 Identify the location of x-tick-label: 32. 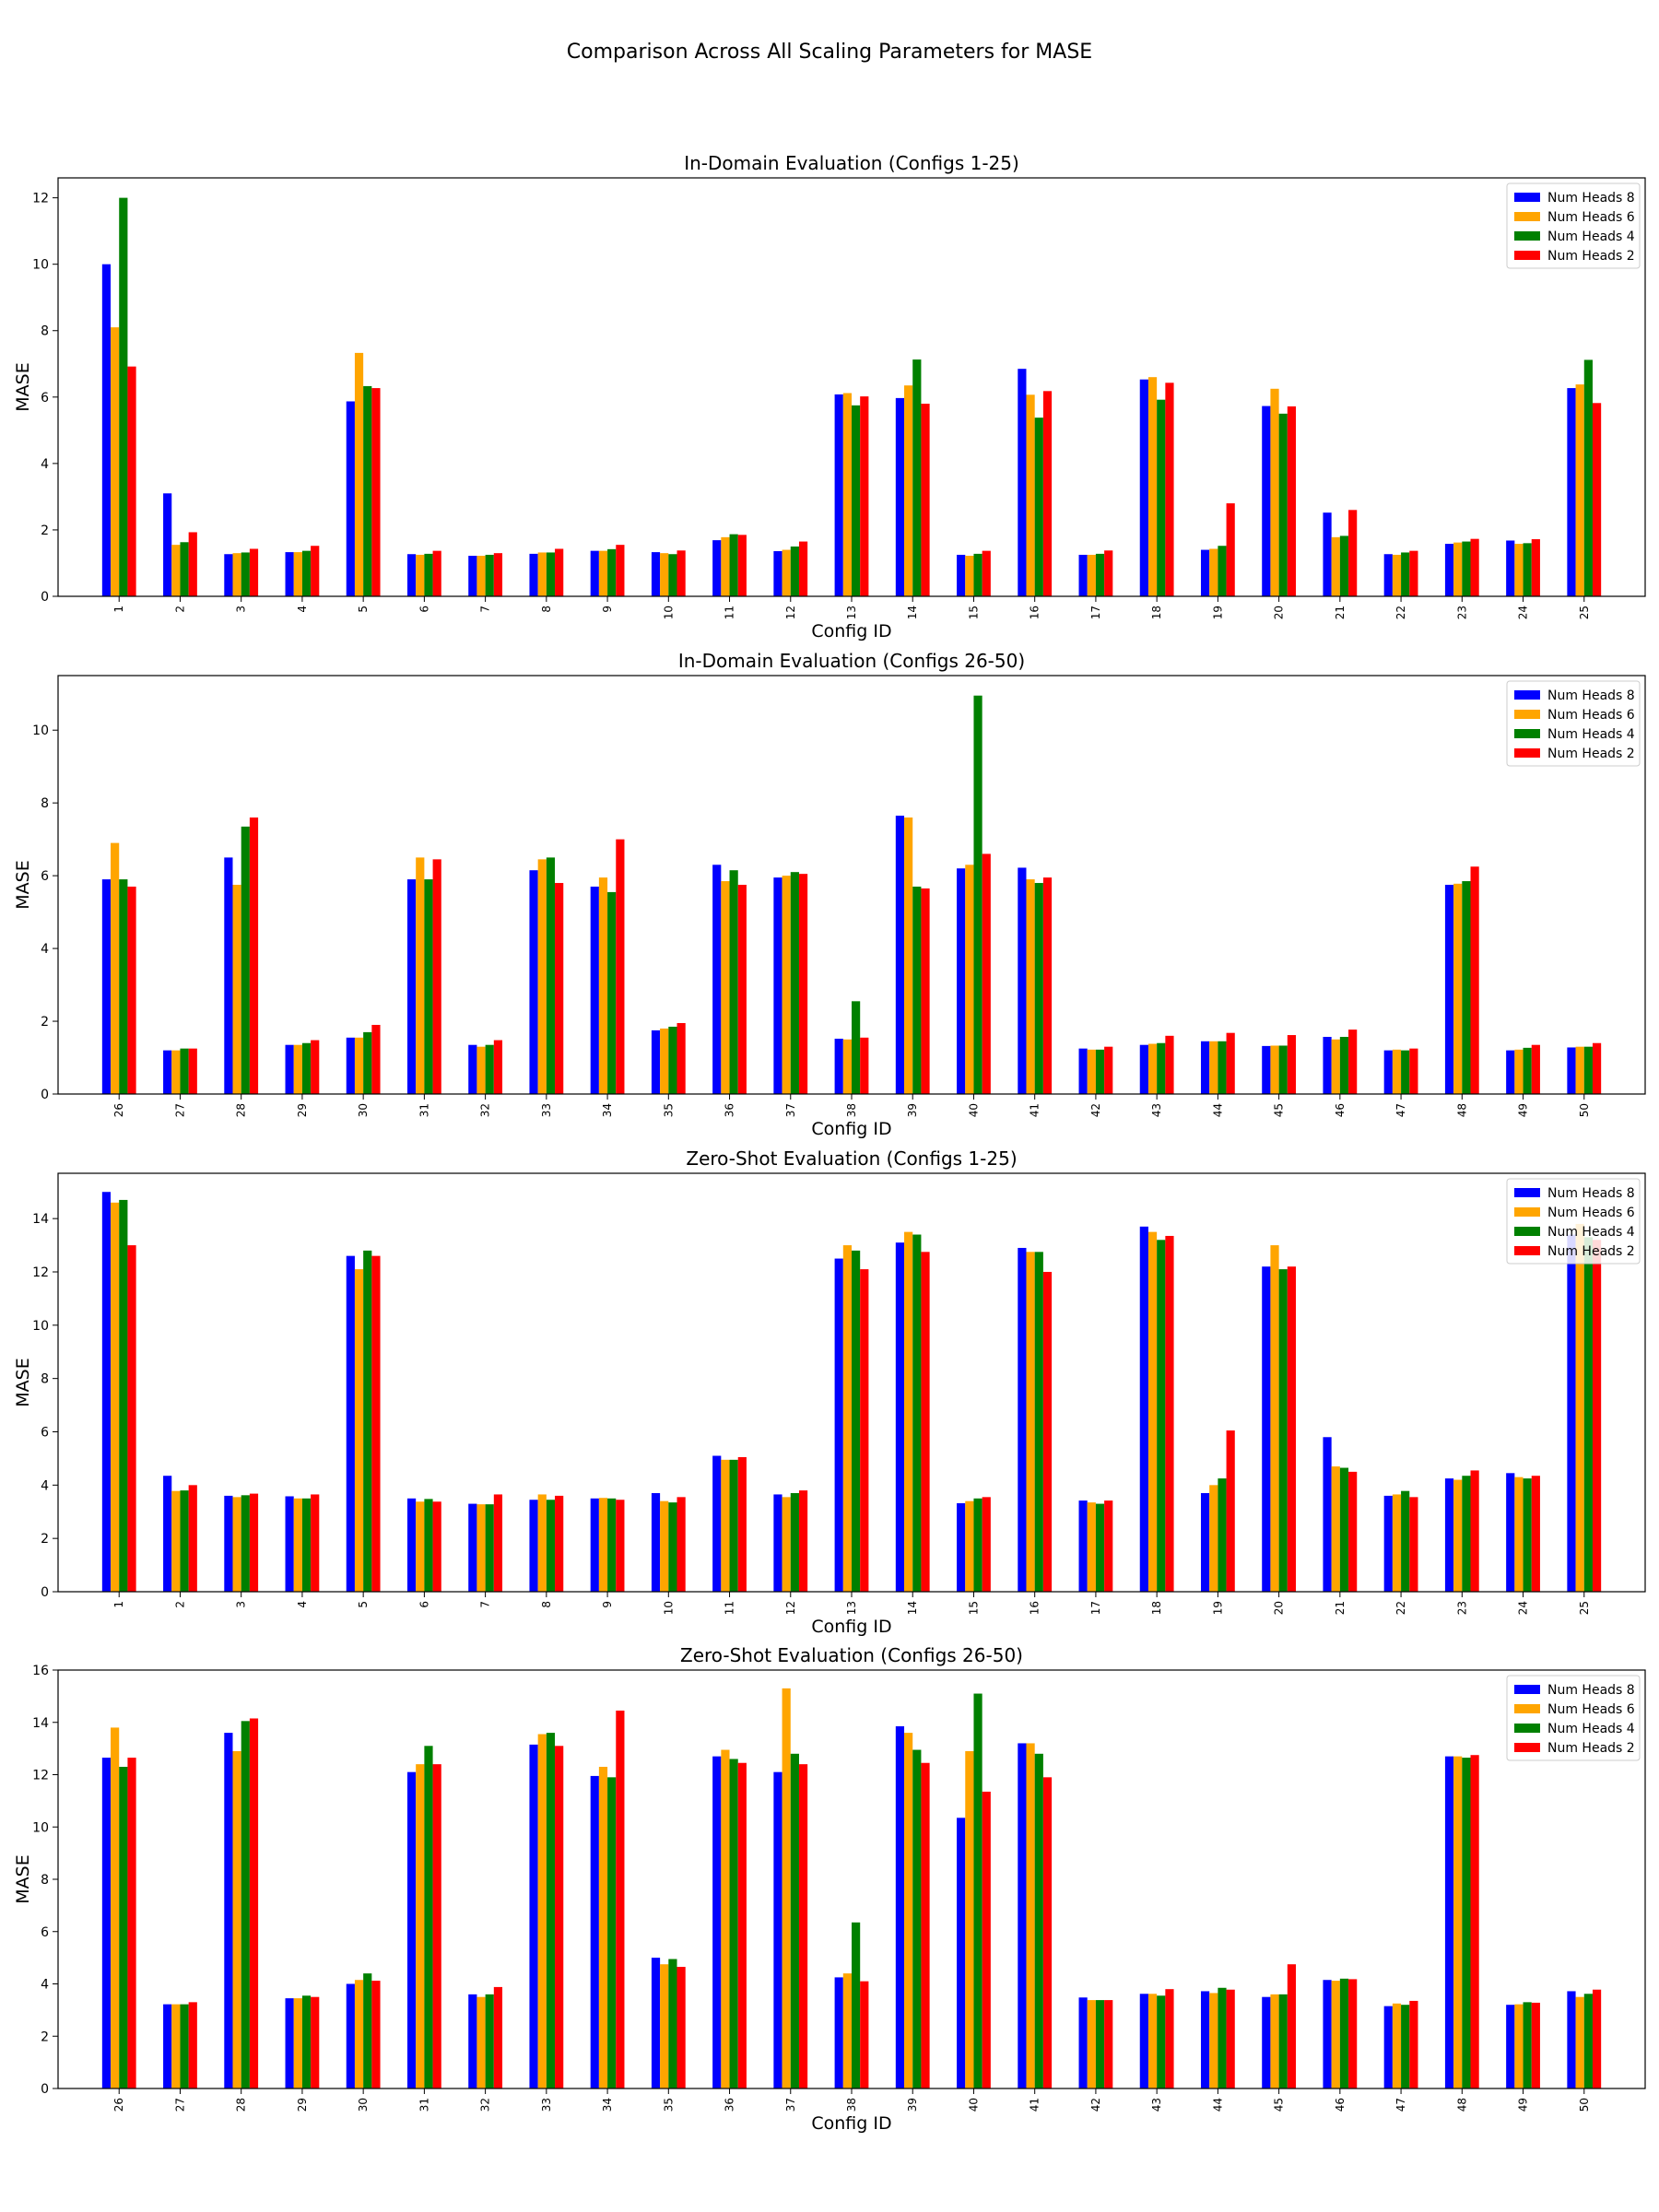
(485, 1110).